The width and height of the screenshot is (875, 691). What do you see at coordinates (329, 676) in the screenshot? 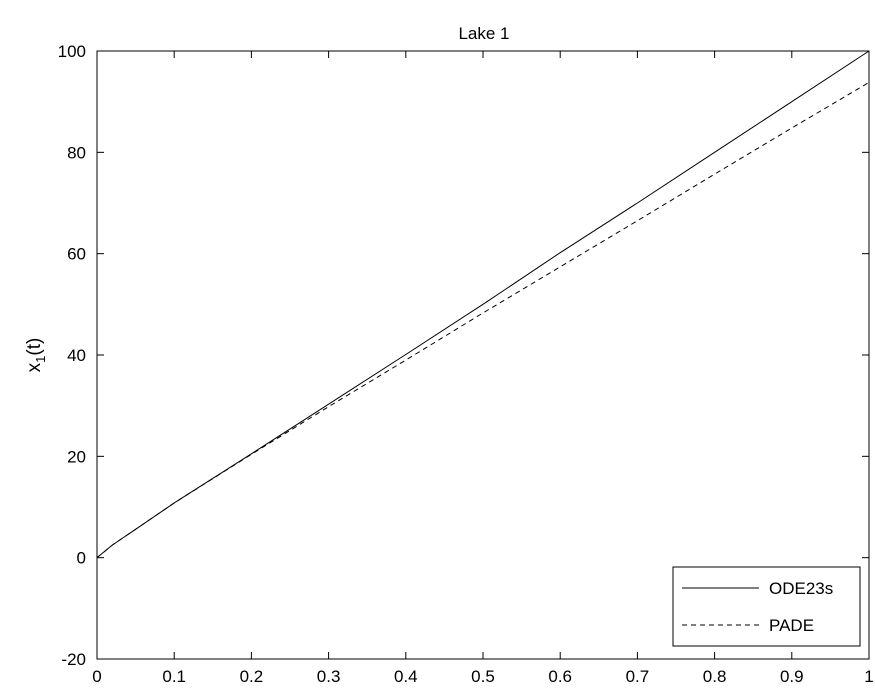
I see `x-tick-label: 0.3` at bounding box center [329, 676].